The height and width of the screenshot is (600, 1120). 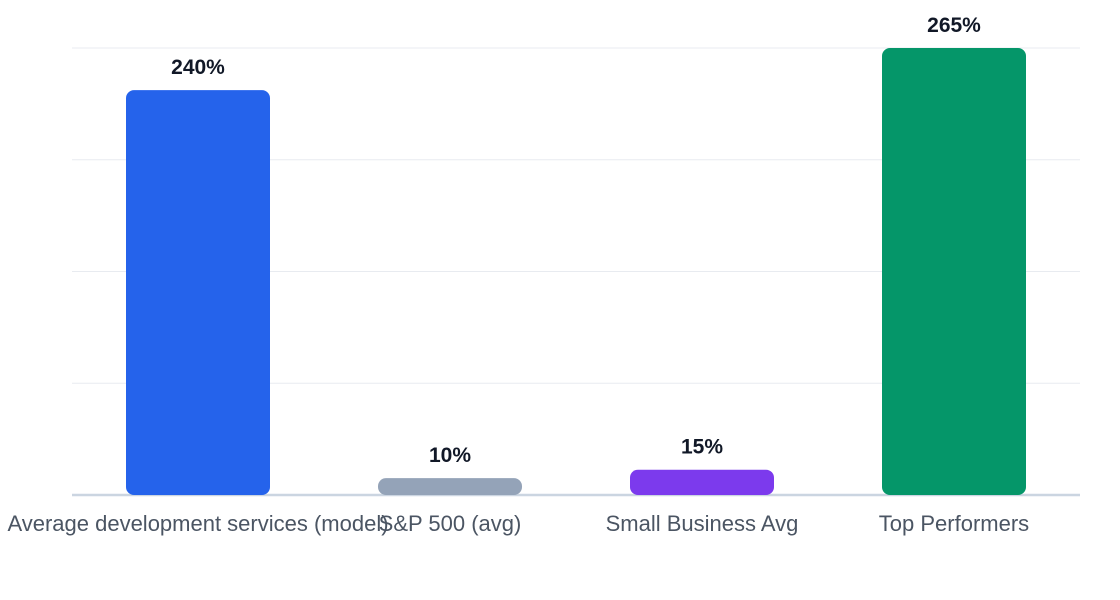 What do you see at coordinates (954, 523) in the screenshot?
I see `category-tick-label: Top Performers` at bounding box center [954, 523].